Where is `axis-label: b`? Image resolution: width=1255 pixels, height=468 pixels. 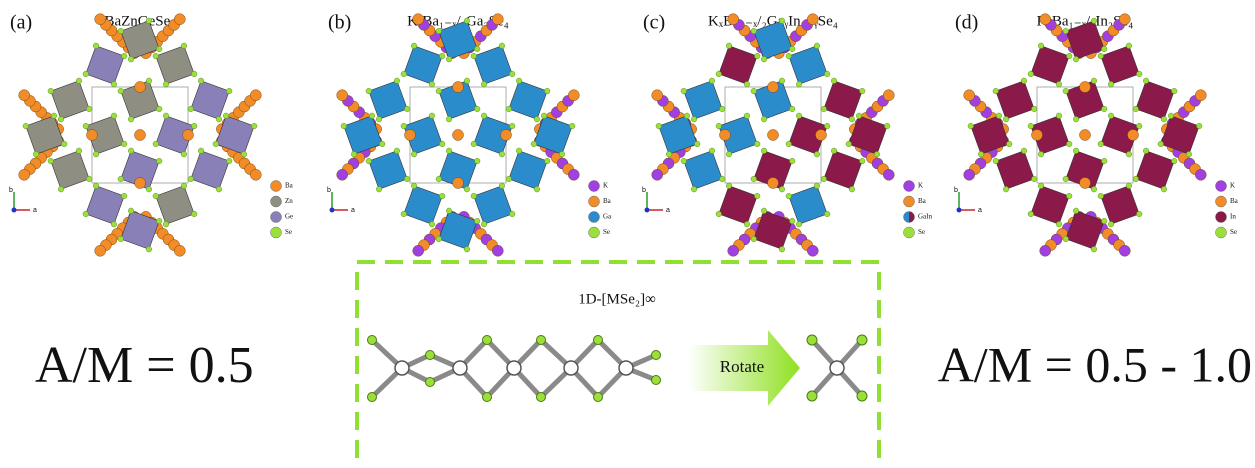
axis-label: b is located at coordinates (956, 190).